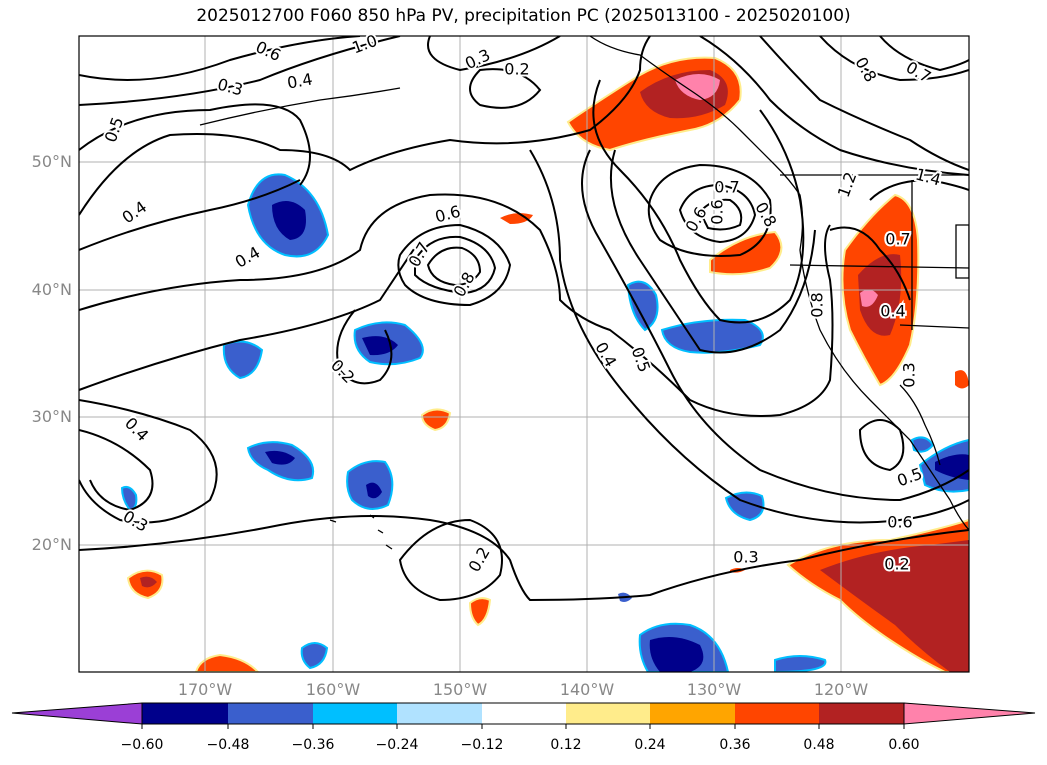 This screenshot has height=765, width=1047. I want to click on colorbar-tick: −0.60, so click(142, 745).